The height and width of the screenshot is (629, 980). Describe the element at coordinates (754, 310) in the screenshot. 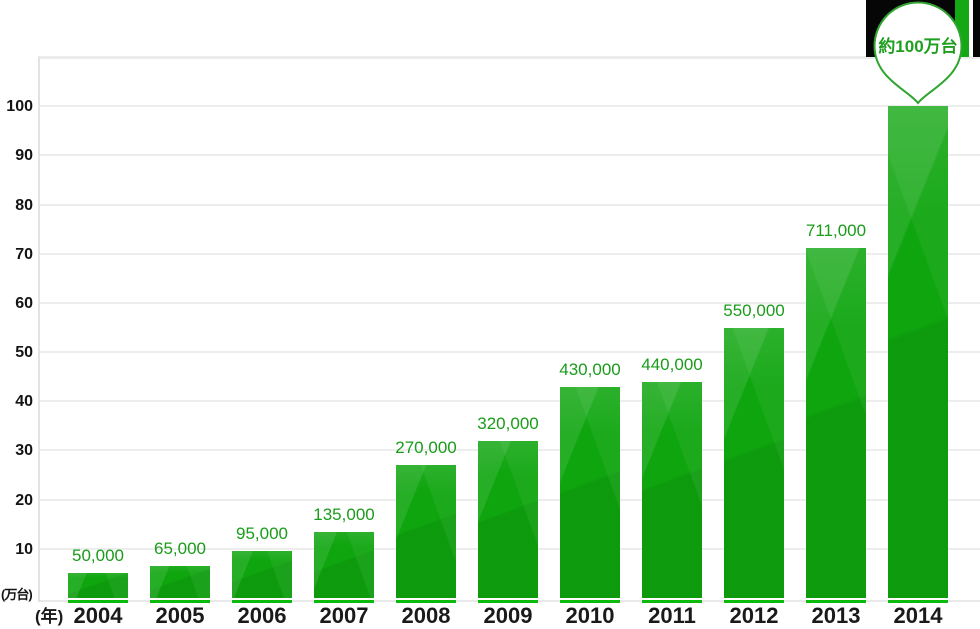

I see `bar-value-label: 550,000` at that location.